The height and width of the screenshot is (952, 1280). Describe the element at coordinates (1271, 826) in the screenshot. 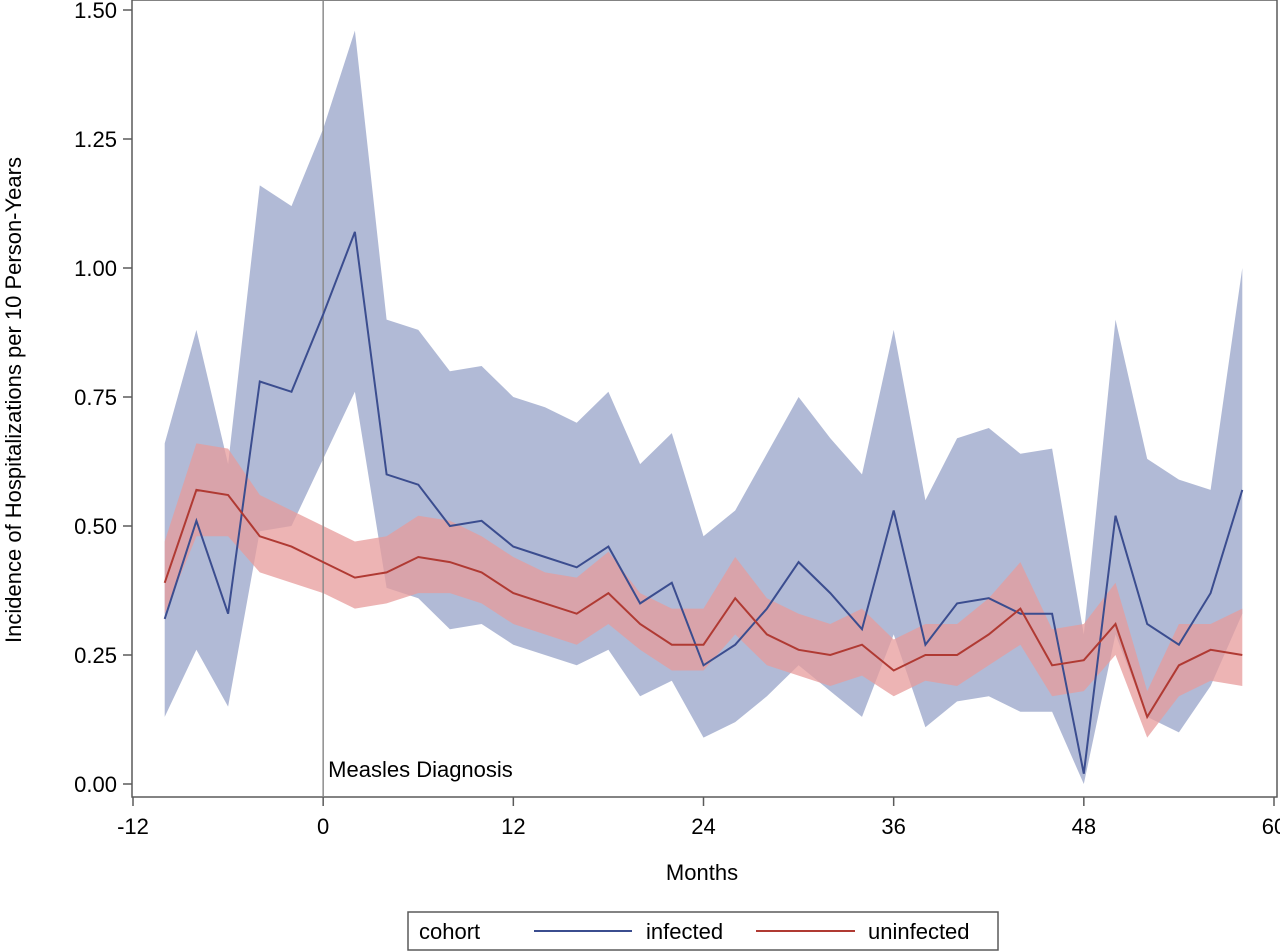

I see `x-tick-label: 60` at that location.